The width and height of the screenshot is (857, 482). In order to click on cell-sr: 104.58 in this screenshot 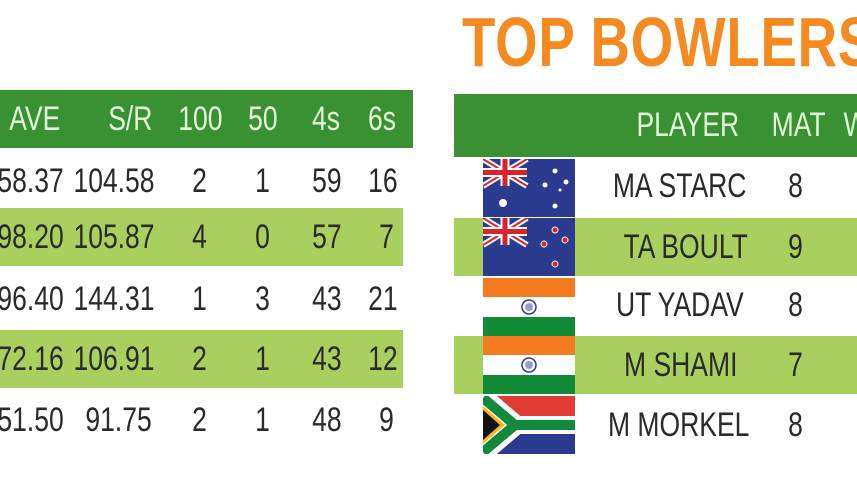, I will do `click(114, 181)`.